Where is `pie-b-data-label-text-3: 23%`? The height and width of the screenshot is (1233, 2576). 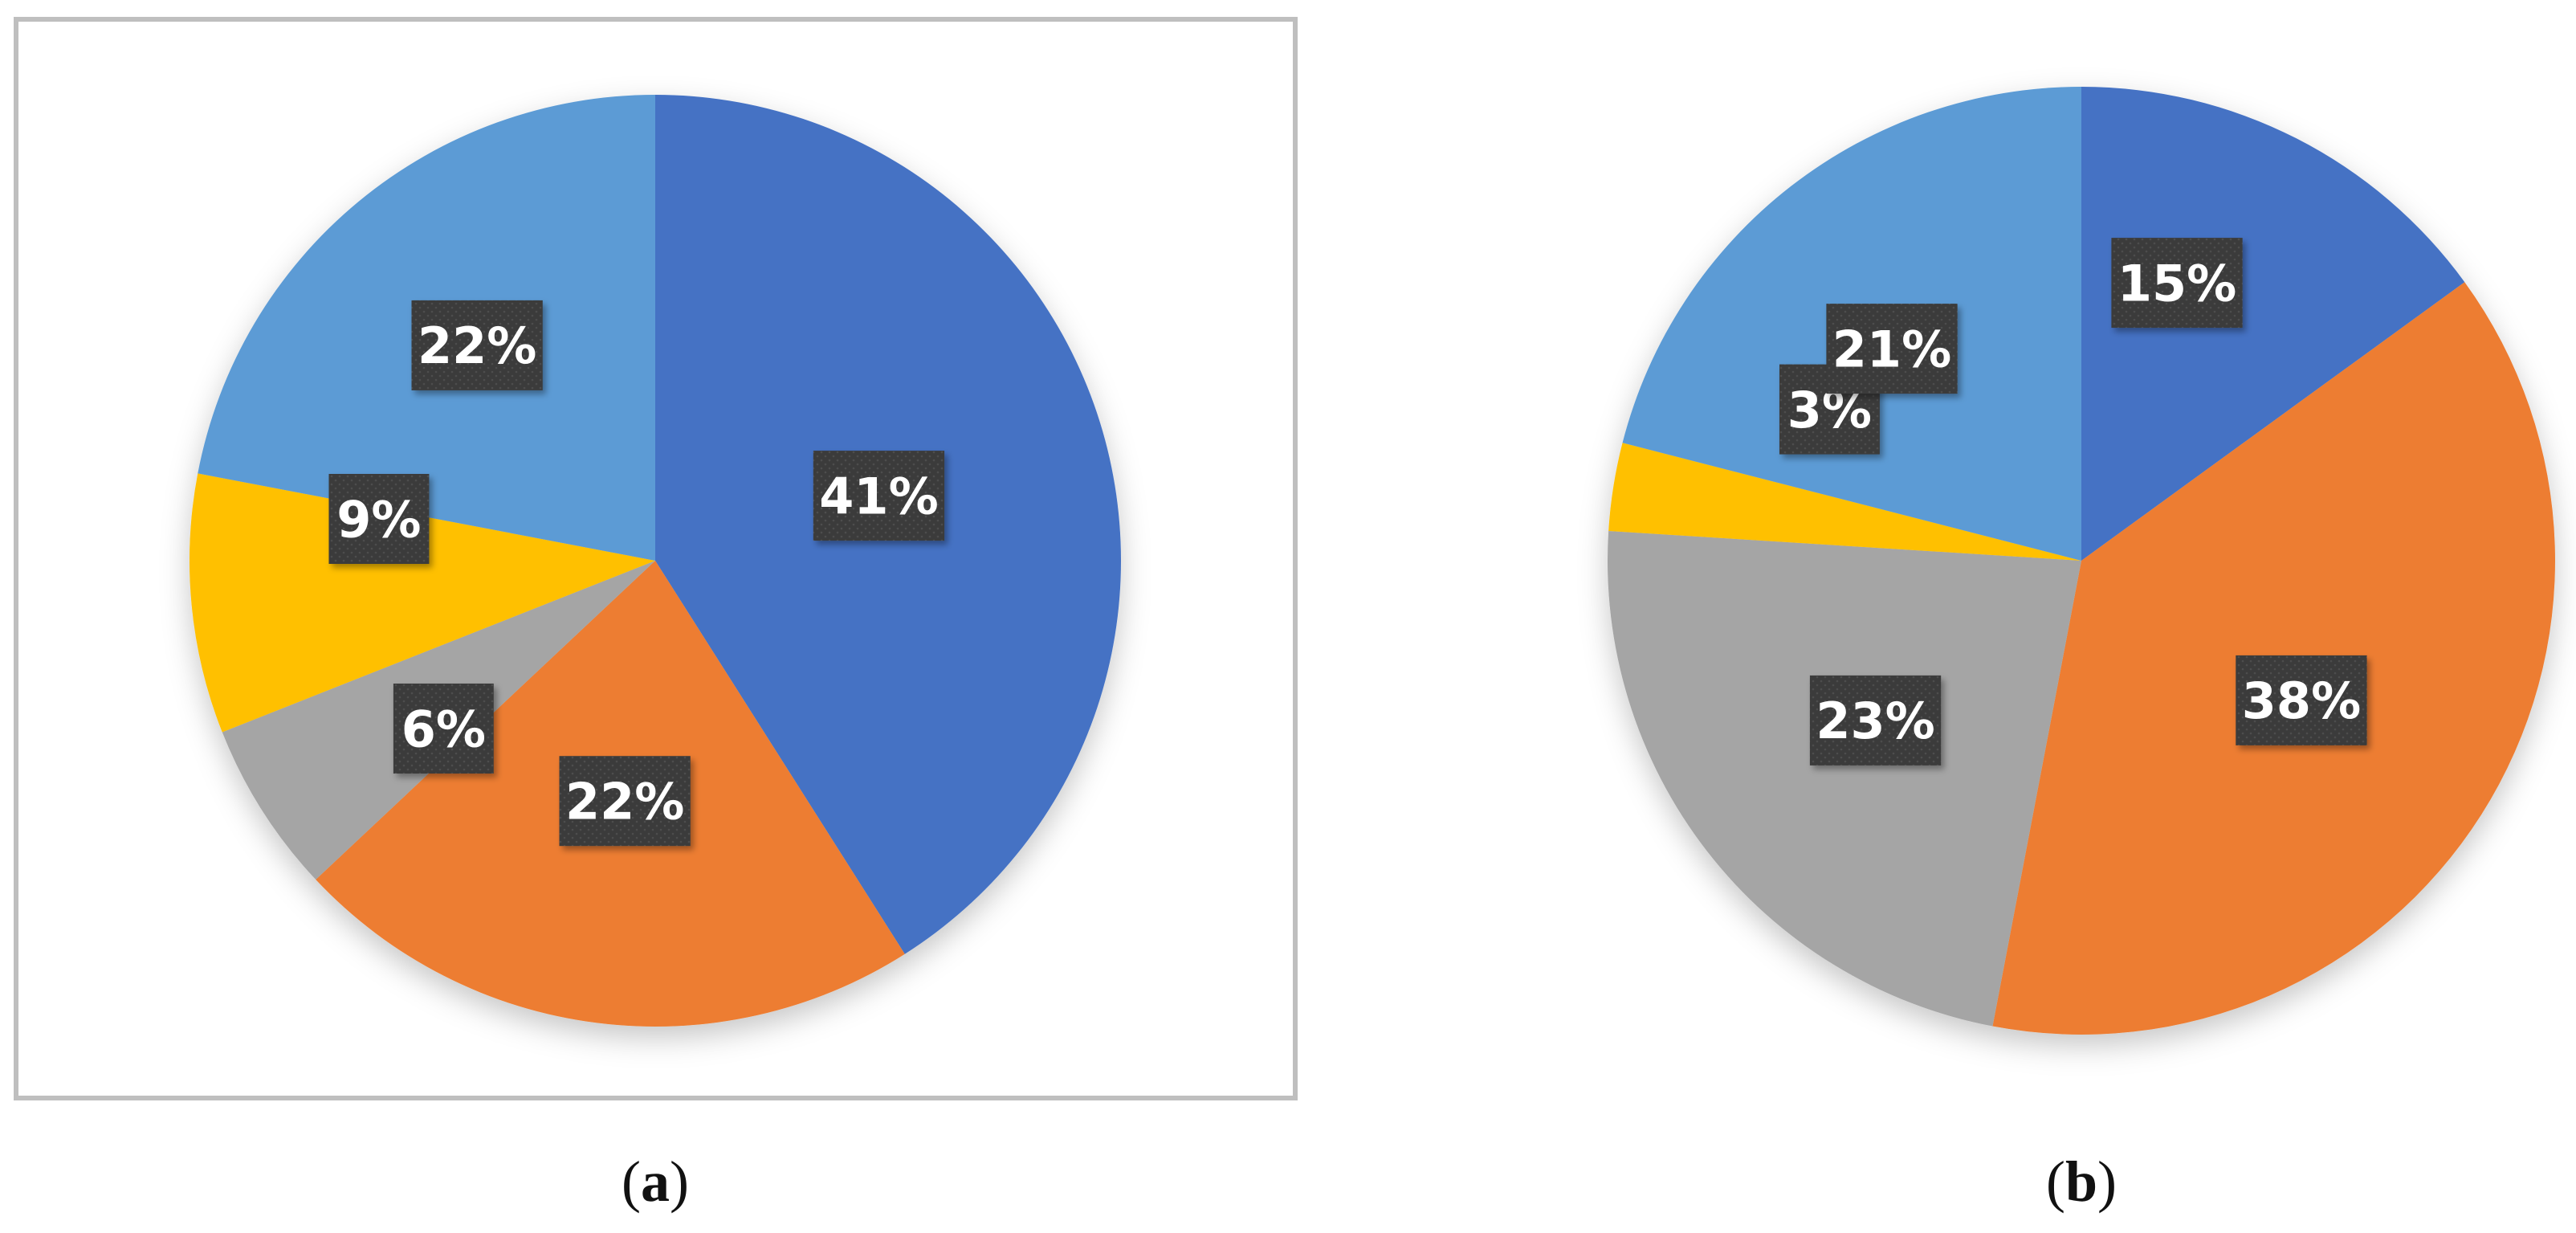 pie-b-data-label-text-3: 23% is located at coordinates (1875, 721).